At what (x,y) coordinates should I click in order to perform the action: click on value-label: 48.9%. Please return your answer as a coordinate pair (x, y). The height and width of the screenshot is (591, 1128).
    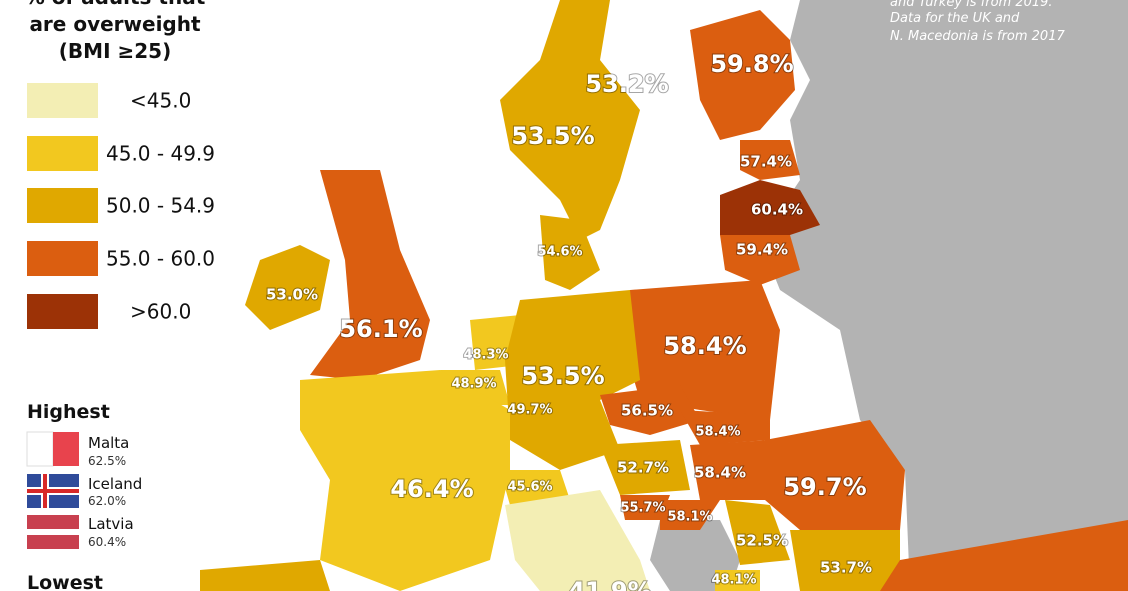
    Looking at the image, I should click on (473, 384).